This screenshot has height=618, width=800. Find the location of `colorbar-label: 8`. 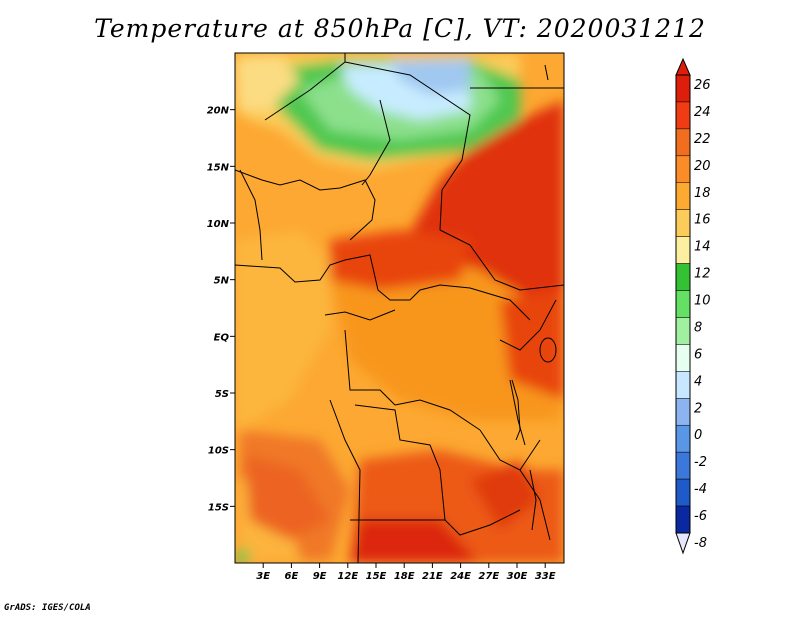

colorbar-label: 8 is located at coordinates (698, 327).